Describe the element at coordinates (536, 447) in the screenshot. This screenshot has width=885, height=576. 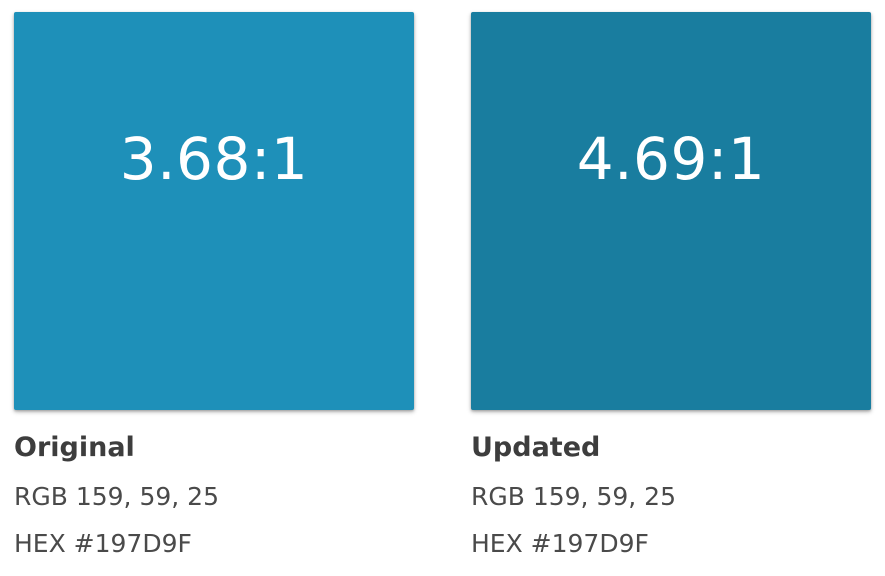
I see `updated-title: Updated` at that location.